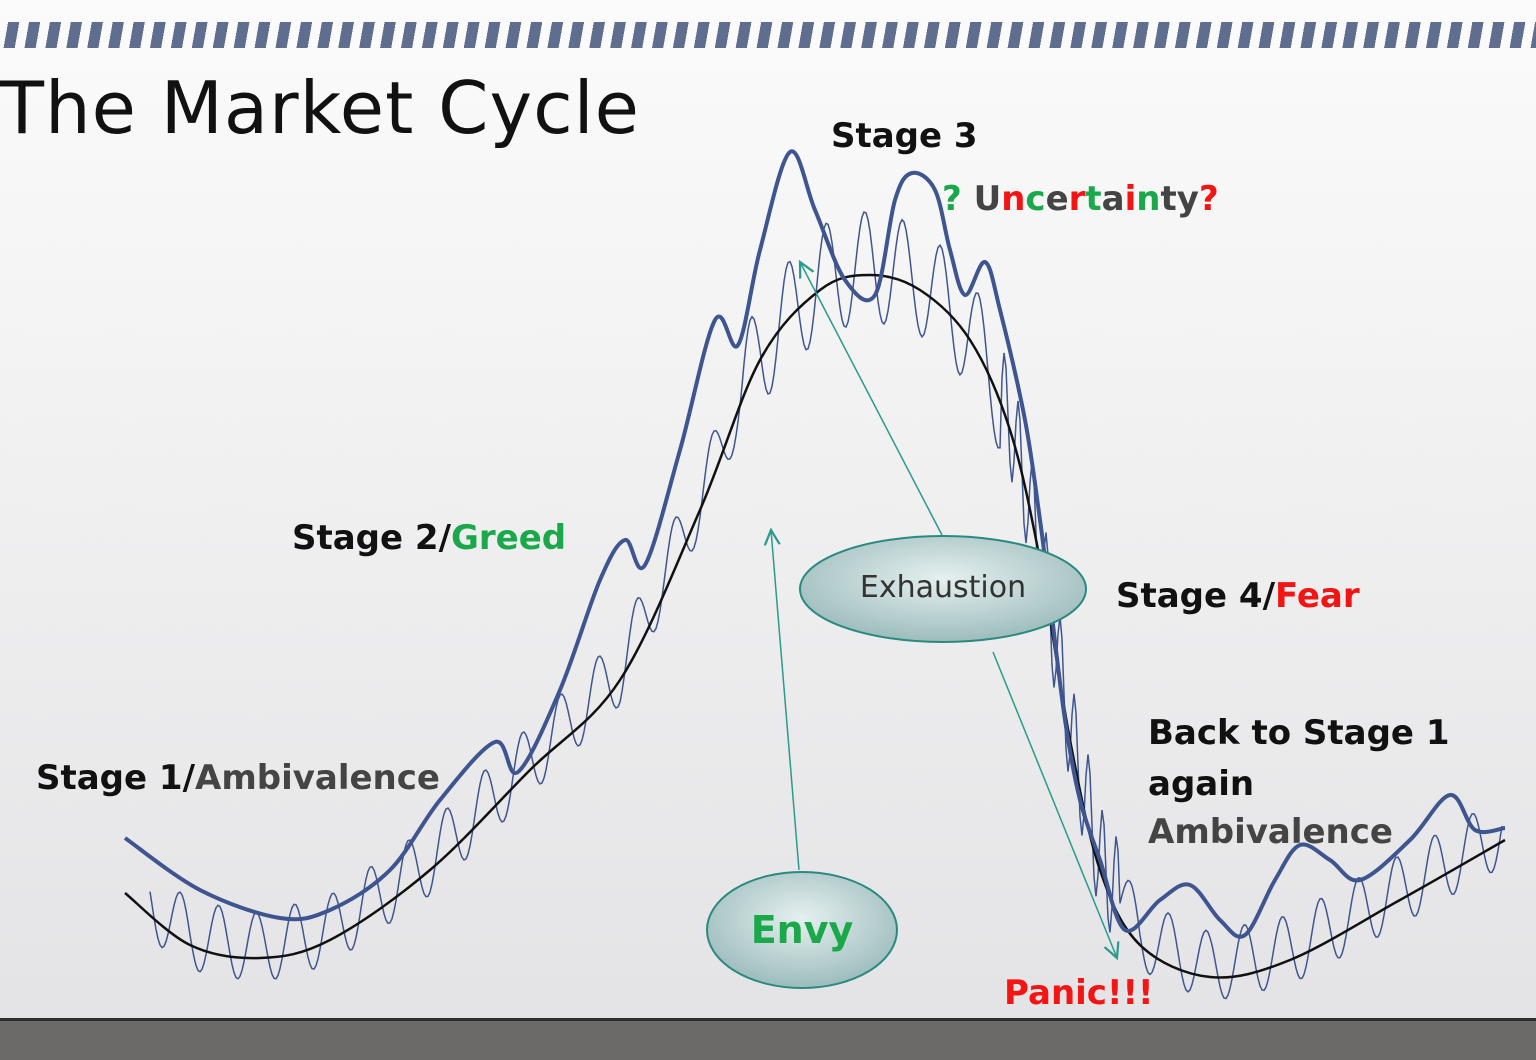 The width and height of the screenshot is (1536, 1060). Describe the element at coordinates (1317, 596) in the screenshot. I see `stage4-word: Fear` at that location.